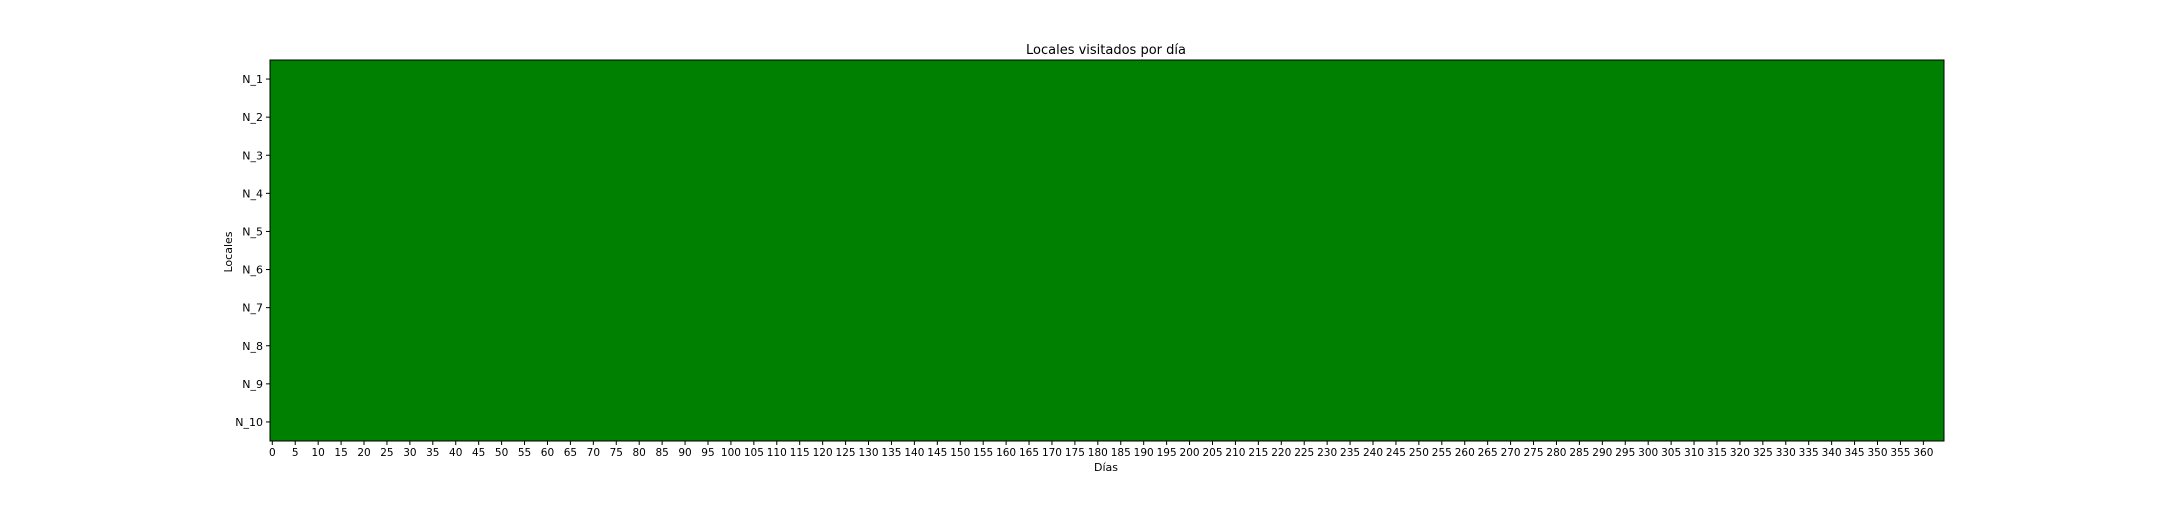  What do you see at coordinates (363, 453) in the screenshot?
I see `x-tick-label: 20` at bounding box center [363, 453].